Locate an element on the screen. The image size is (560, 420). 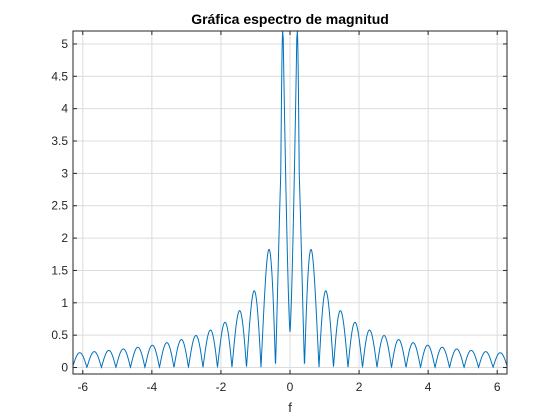
x-tick-label: 2 is located at coordinates (359, 387).